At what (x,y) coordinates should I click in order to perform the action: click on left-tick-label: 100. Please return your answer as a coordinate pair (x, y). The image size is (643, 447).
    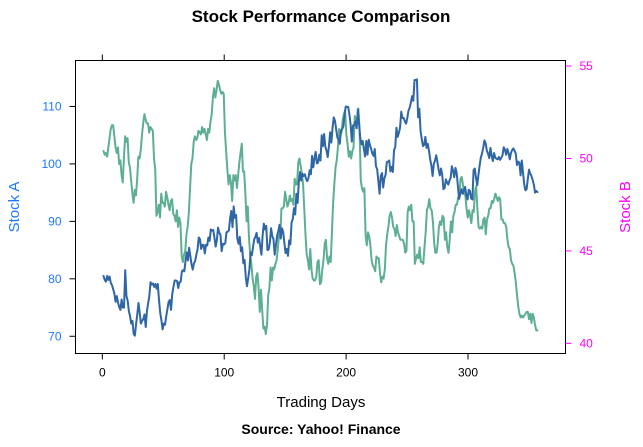
    Looking at the image, I should click on (51, 164).